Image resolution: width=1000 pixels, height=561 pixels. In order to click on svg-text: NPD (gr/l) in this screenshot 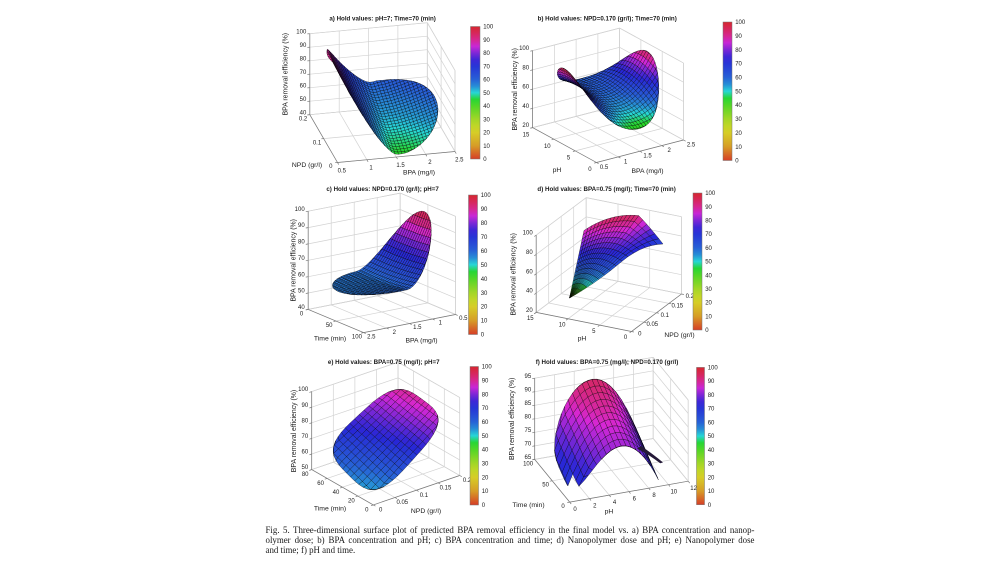, I will do `click(426, 511)`.